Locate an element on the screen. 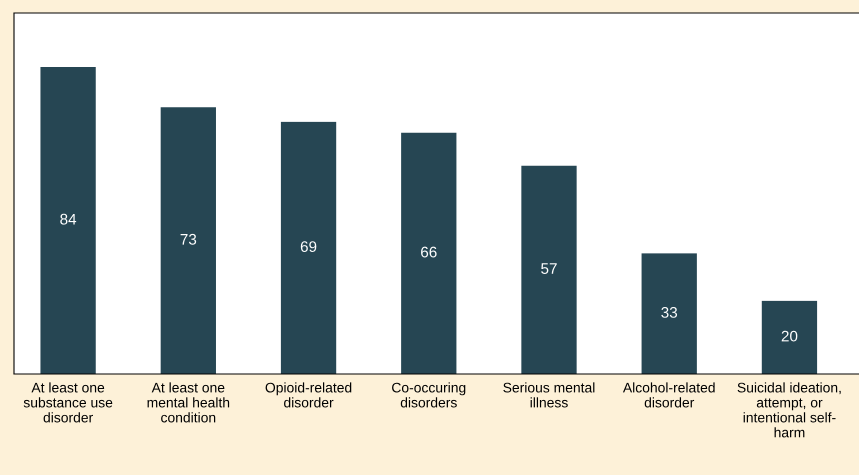 The width and height of the screenshot is (859, 475). data-label: 84 is located at coordinates (68, 219).